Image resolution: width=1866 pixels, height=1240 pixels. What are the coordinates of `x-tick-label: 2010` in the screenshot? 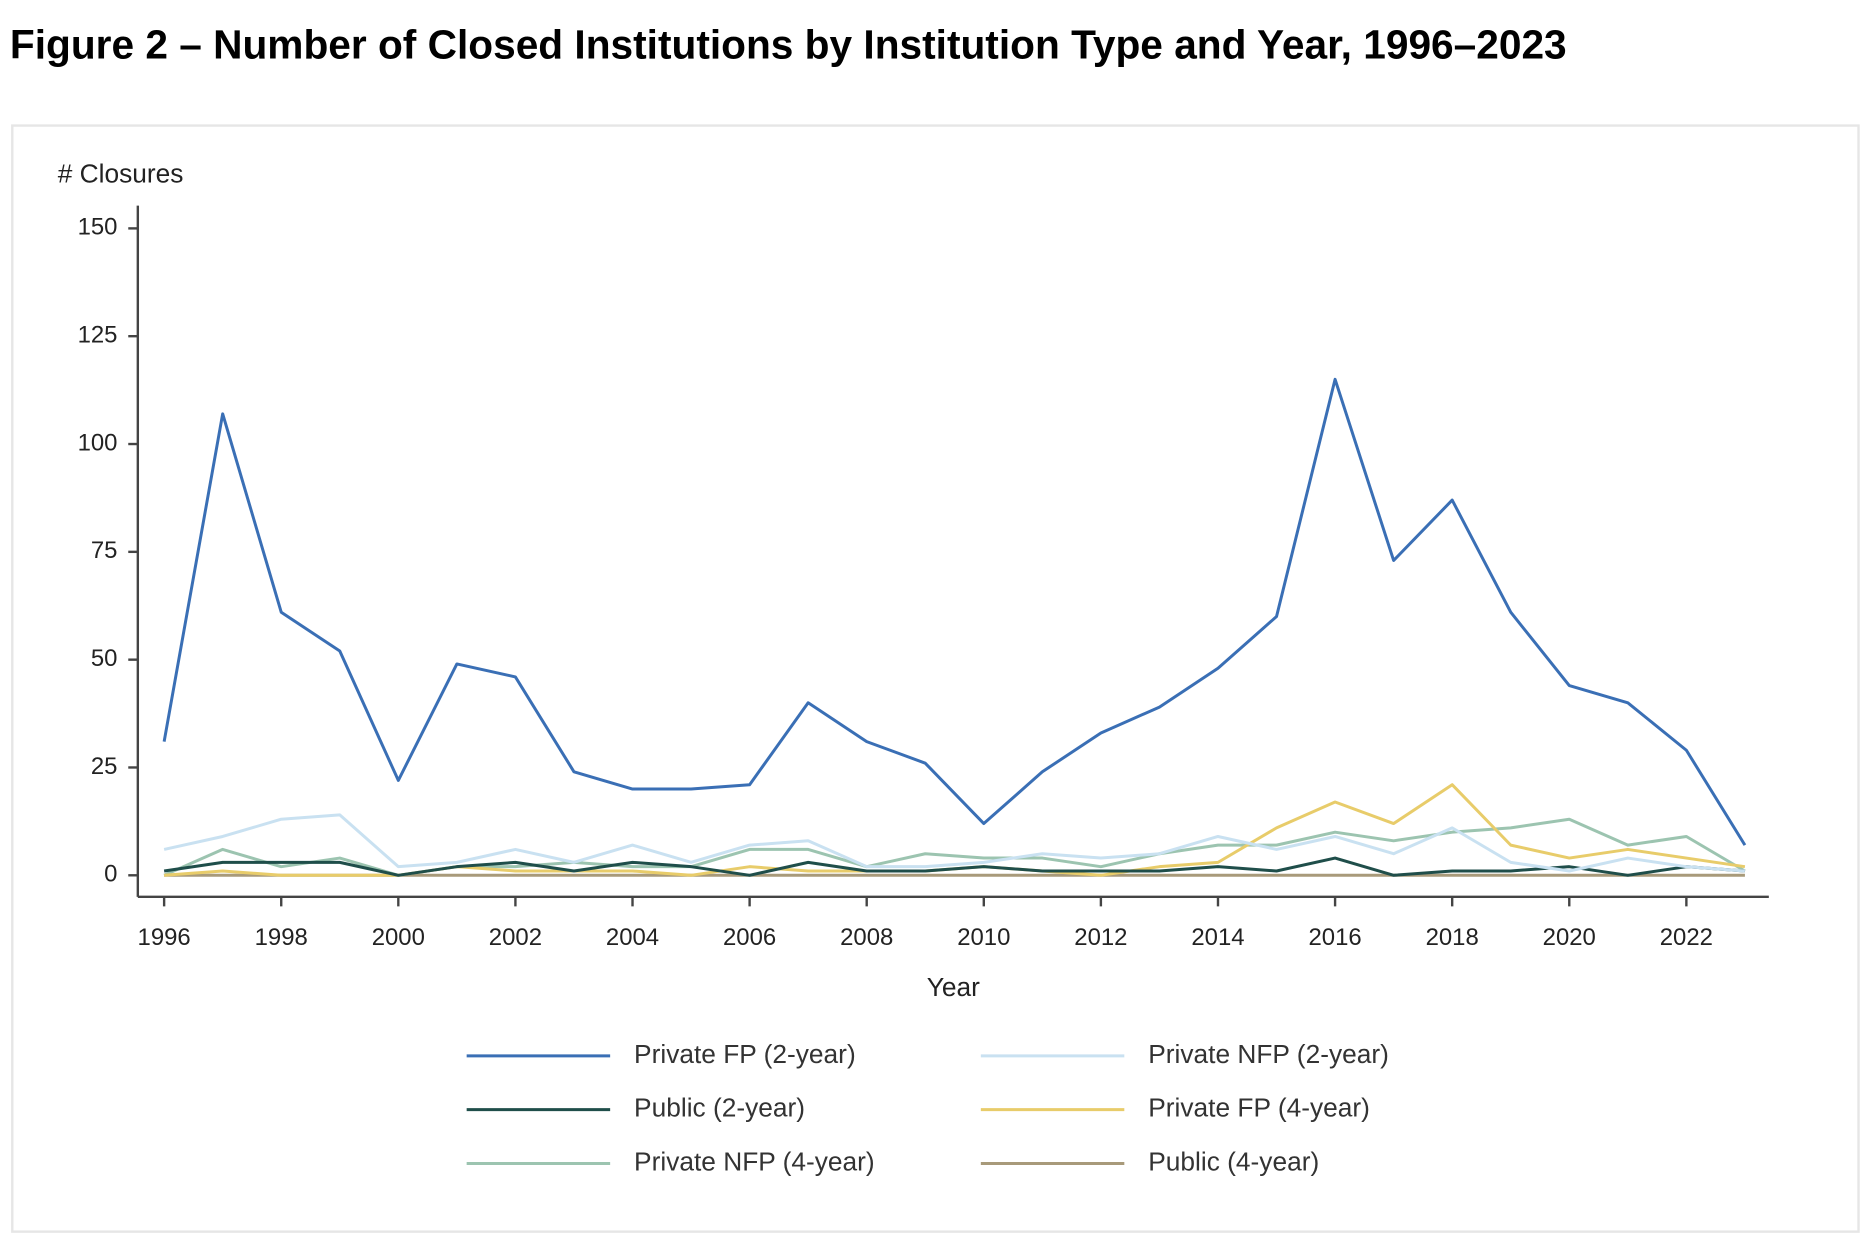 It's located at (983, 937).